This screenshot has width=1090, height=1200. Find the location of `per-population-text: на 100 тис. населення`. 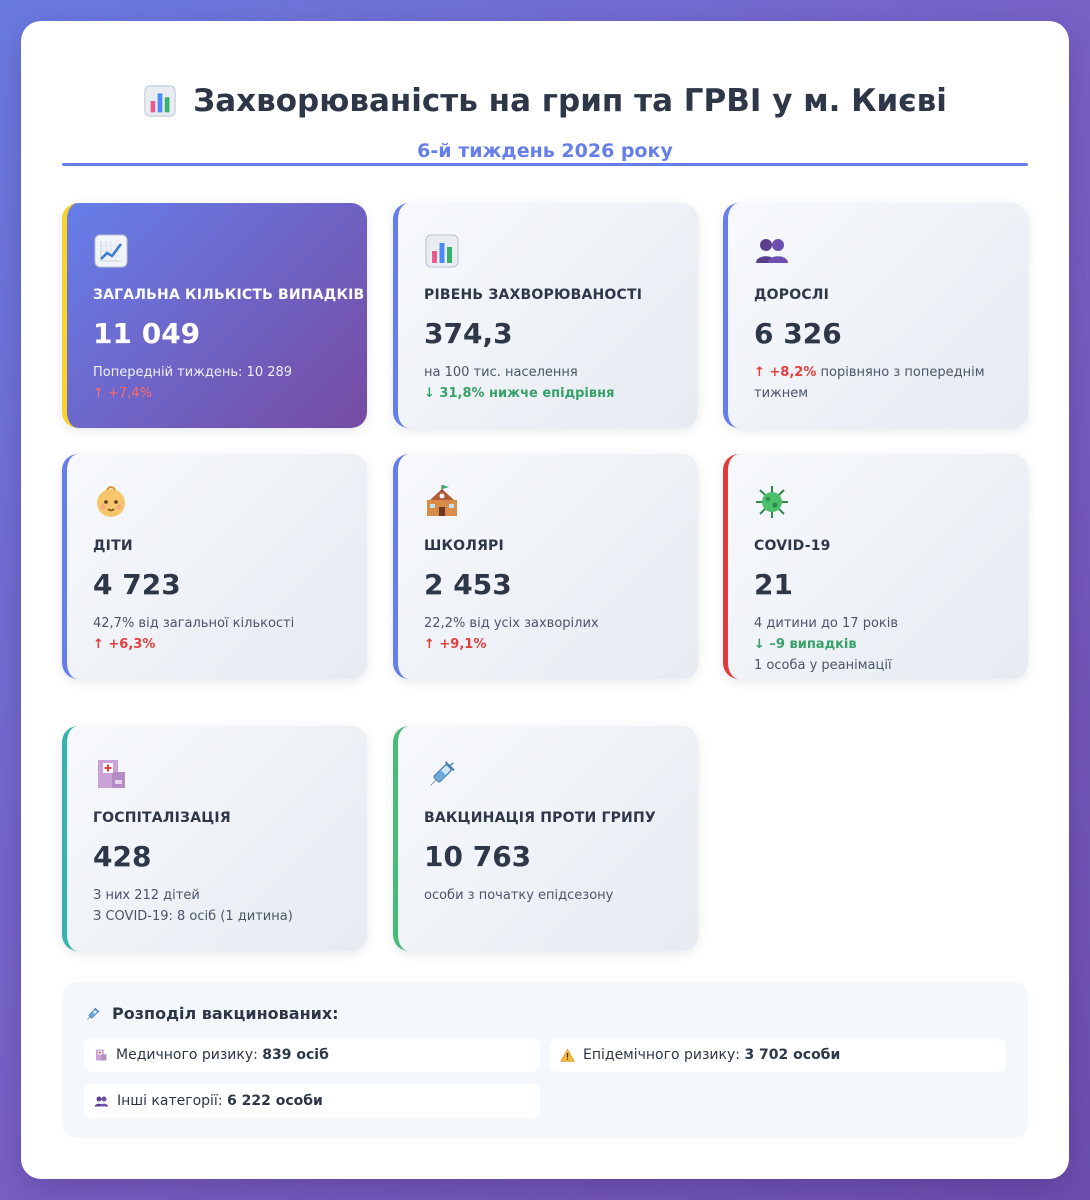

per-population-text: на 100 тис. населення is located at coordinates (501, 372).